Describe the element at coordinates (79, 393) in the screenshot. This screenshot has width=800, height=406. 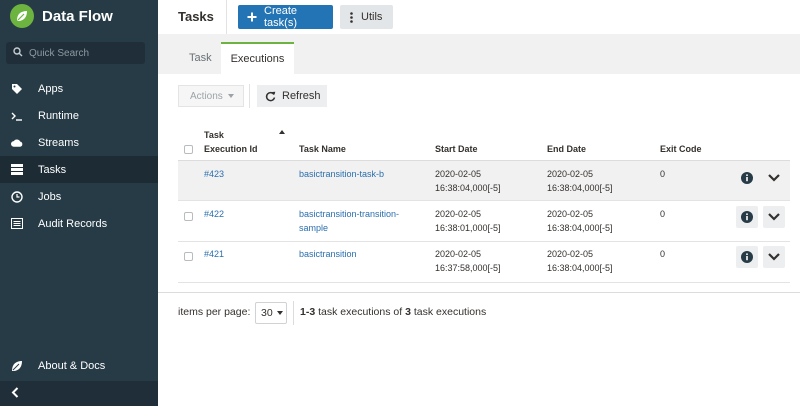
I see `sidebar-collapse-button` at that location.